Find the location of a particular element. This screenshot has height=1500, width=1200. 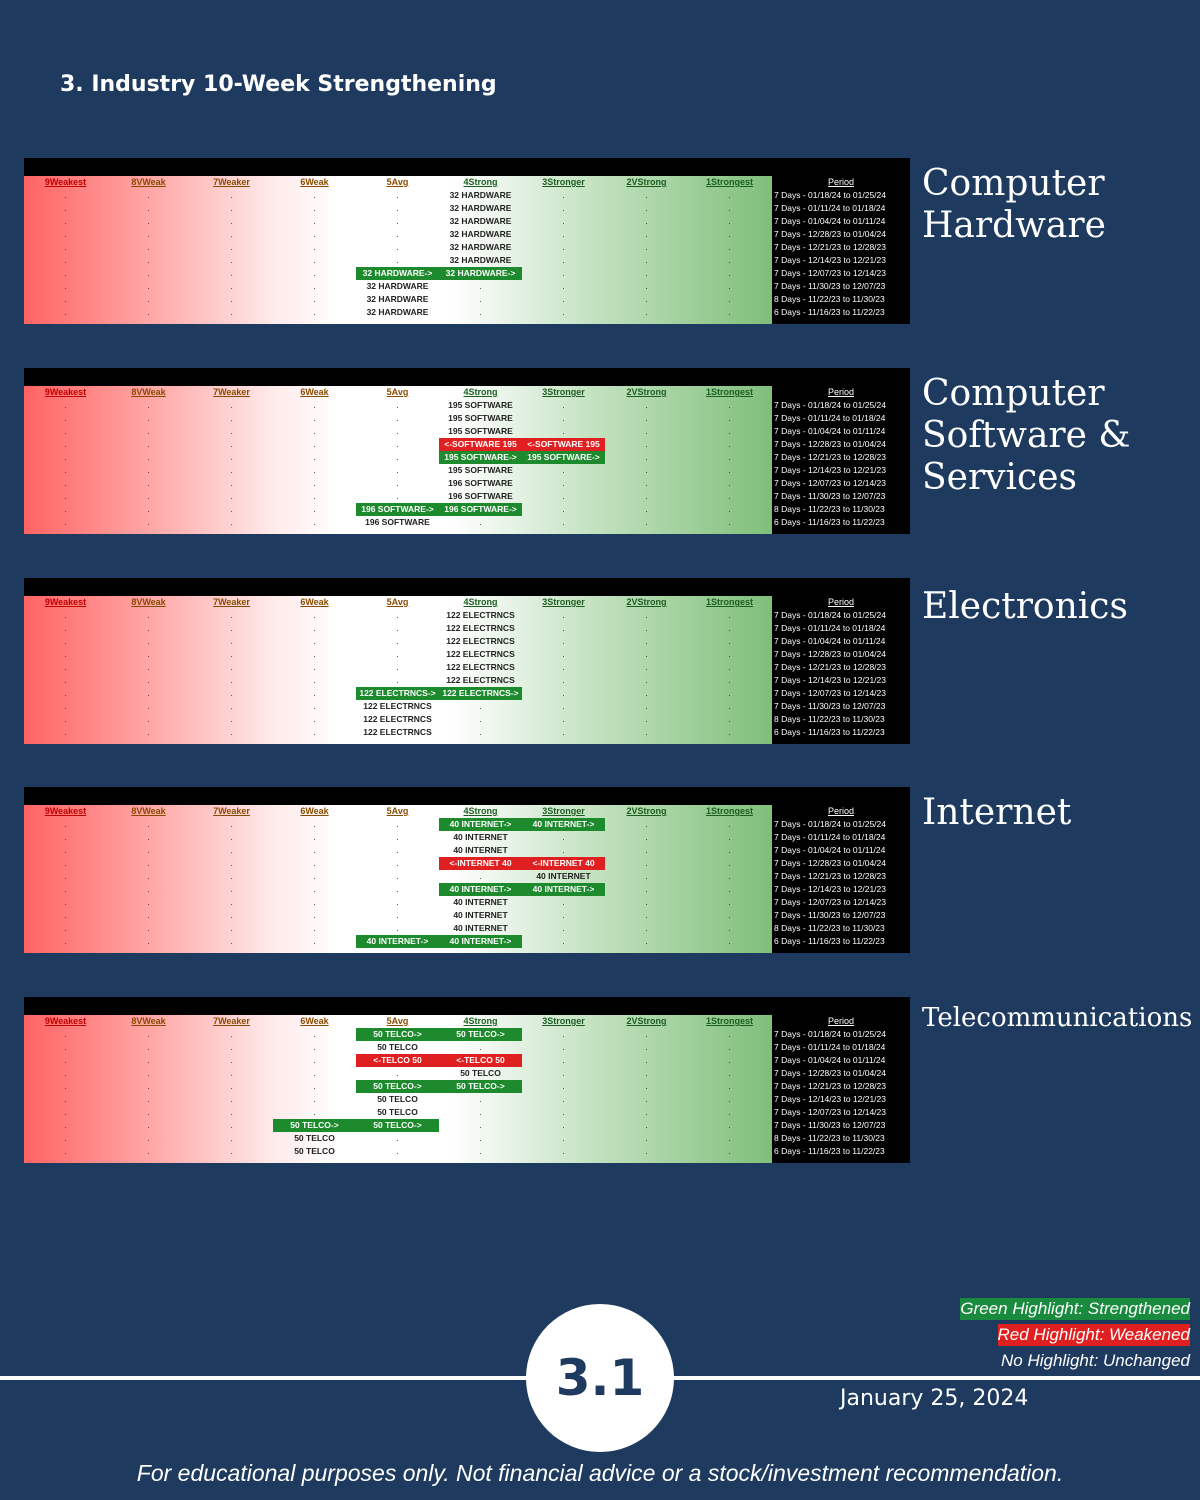

column-header: 3Stronger is located at coordinates (563, 1021).